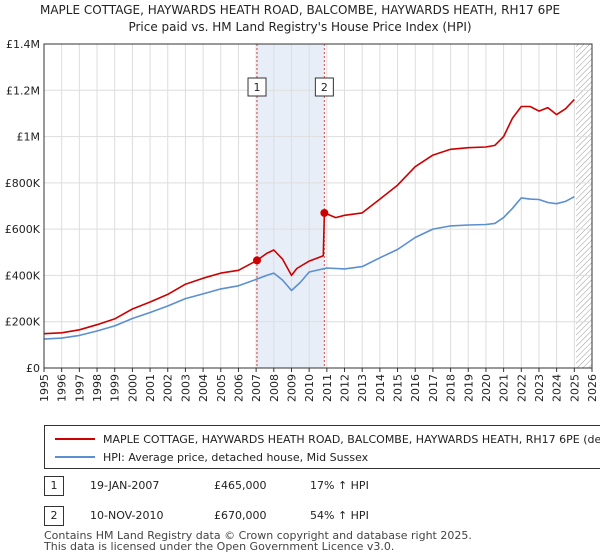 This screenshot has width=600, height=560. What do you see at coordinates (539, 388) in the screenshot?
I see `x-tick-label: 2023` at bounding box center [539, 388].